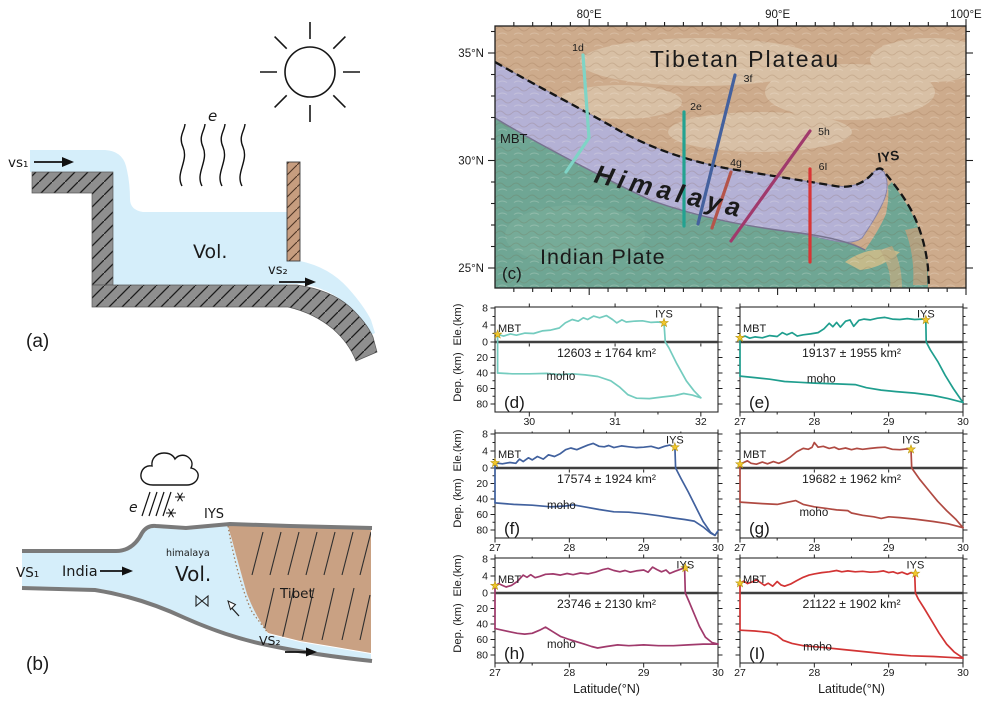 This screenshot has height=717, width=994. What do you see at coordinates (615, 422) in the screenshot?
I see `x-tick-label: 31` at bounding box center [615, 422].